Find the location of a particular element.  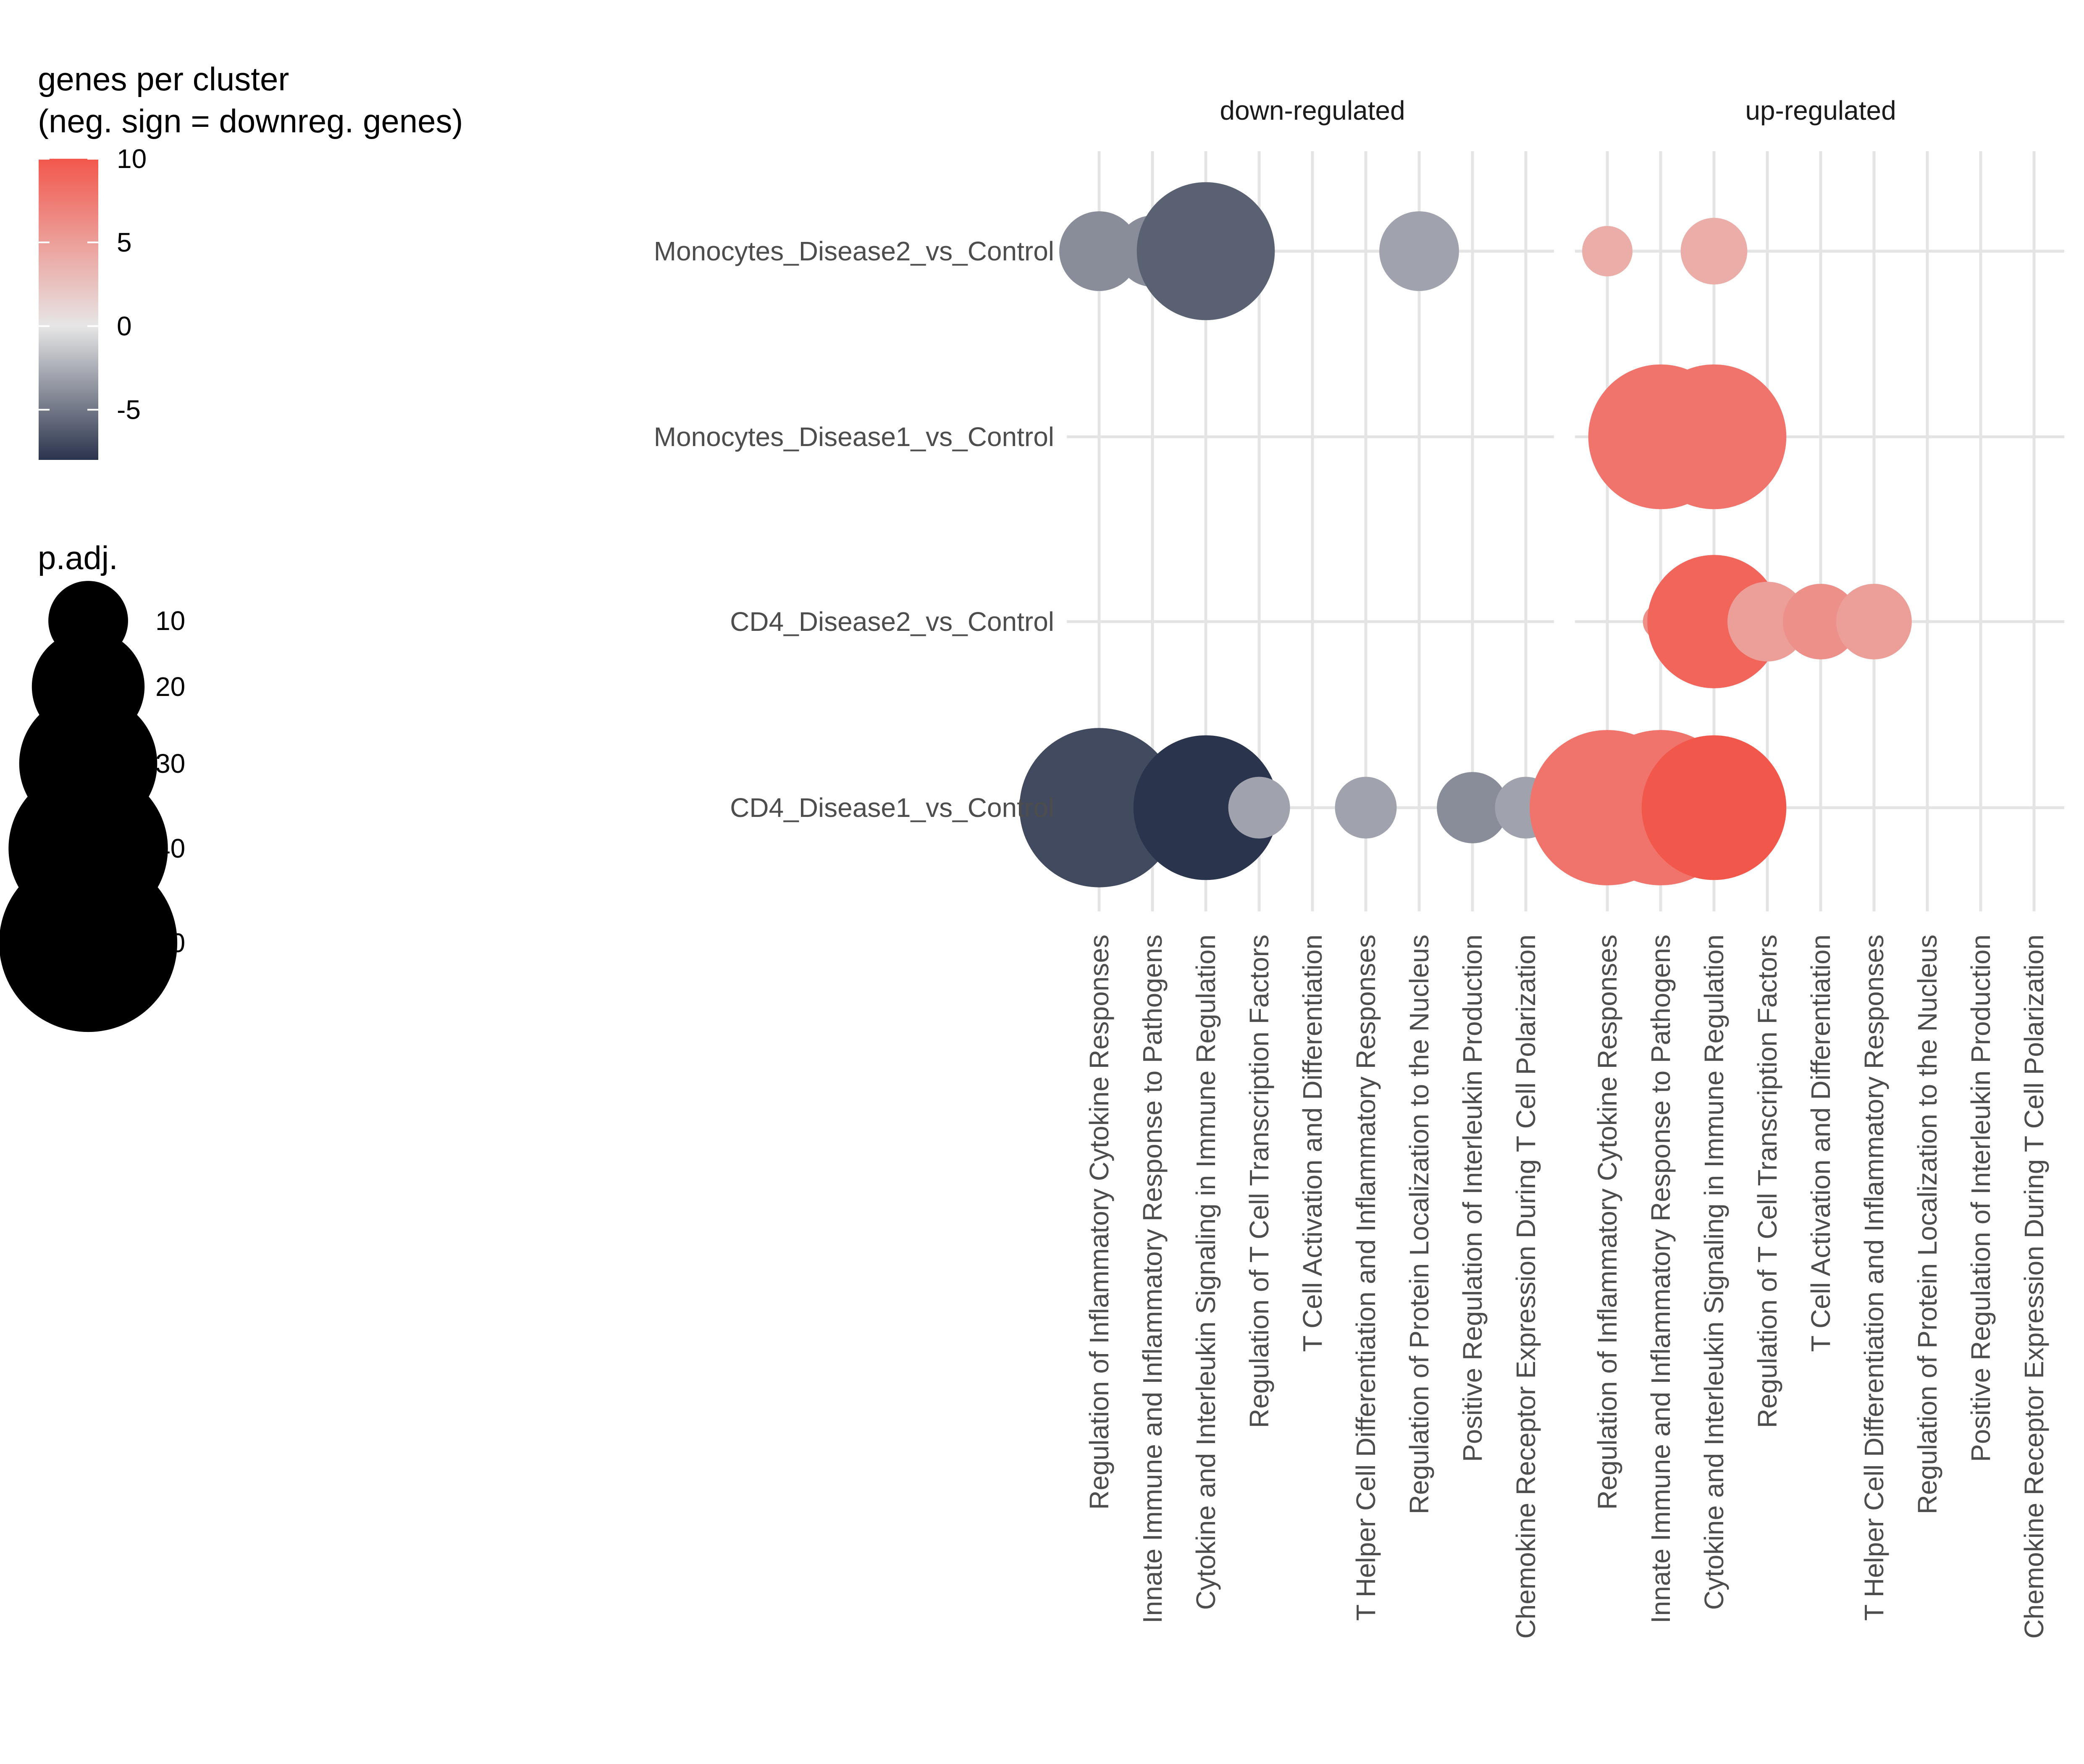

size-legend-label: 20 is located at coordinates (170, 687).